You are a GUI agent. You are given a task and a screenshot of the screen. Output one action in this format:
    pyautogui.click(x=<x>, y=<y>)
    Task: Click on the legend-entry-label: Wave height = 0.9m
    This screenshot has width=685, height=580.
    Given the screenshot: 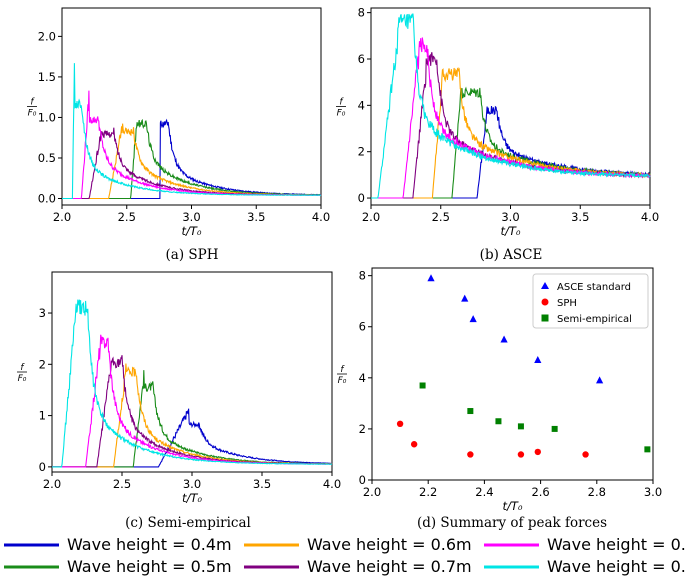 What is the action you would take?
    pyautogui.click(x=616, y=566)
    